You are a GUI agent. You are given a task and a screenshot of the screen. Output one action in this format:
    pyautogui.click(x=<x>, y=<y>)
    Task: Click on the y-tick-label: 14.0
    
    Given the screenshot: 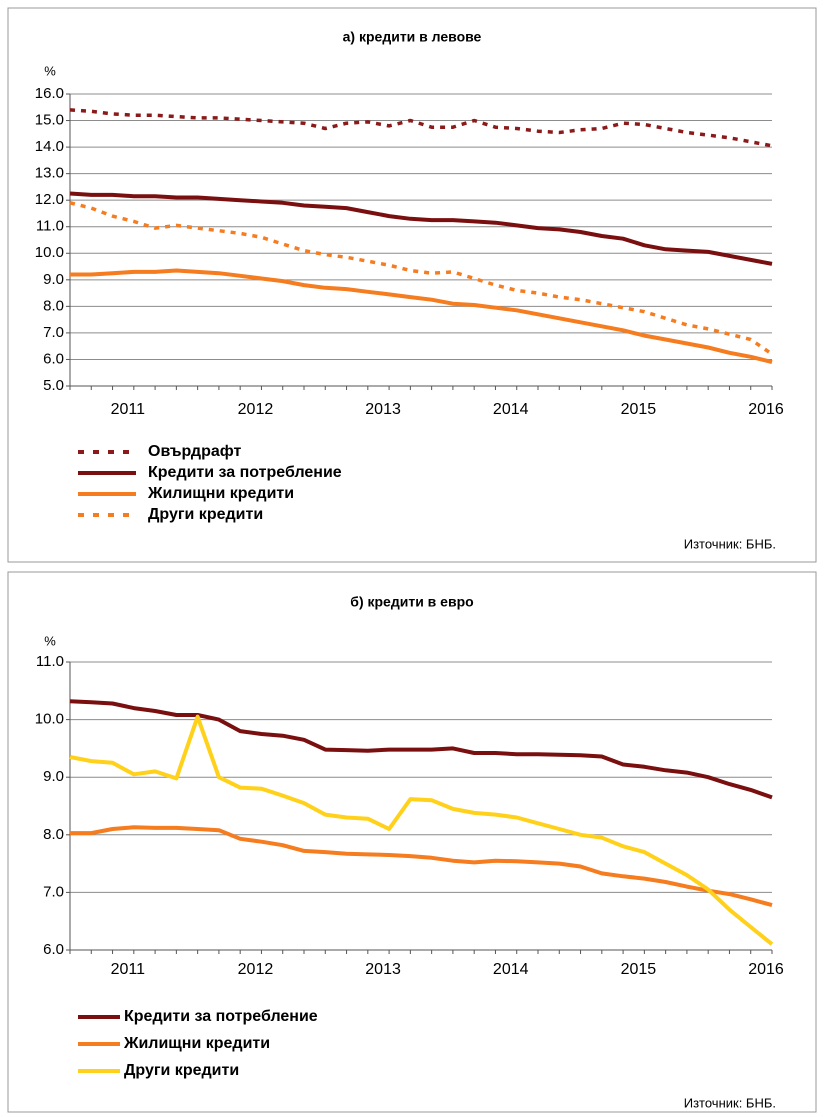 What is the action you would take?
    pyautogui.click(x=49, y=146)
    